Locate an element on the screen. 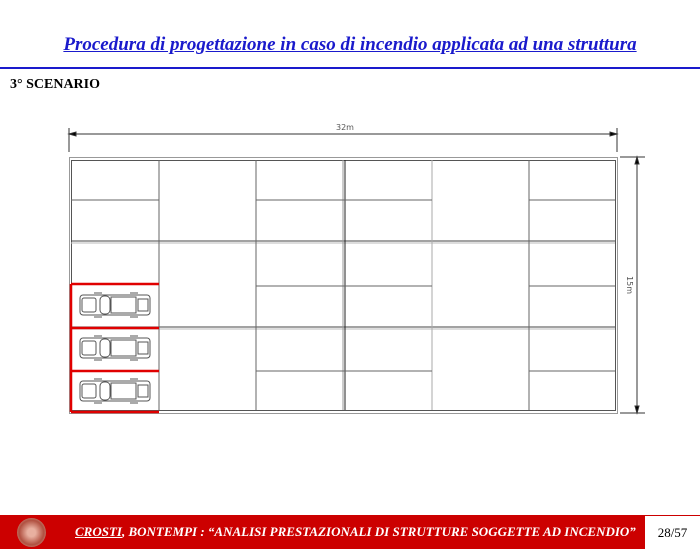  section-label: 3° SCENARIO is located at coordinates (55, 84).